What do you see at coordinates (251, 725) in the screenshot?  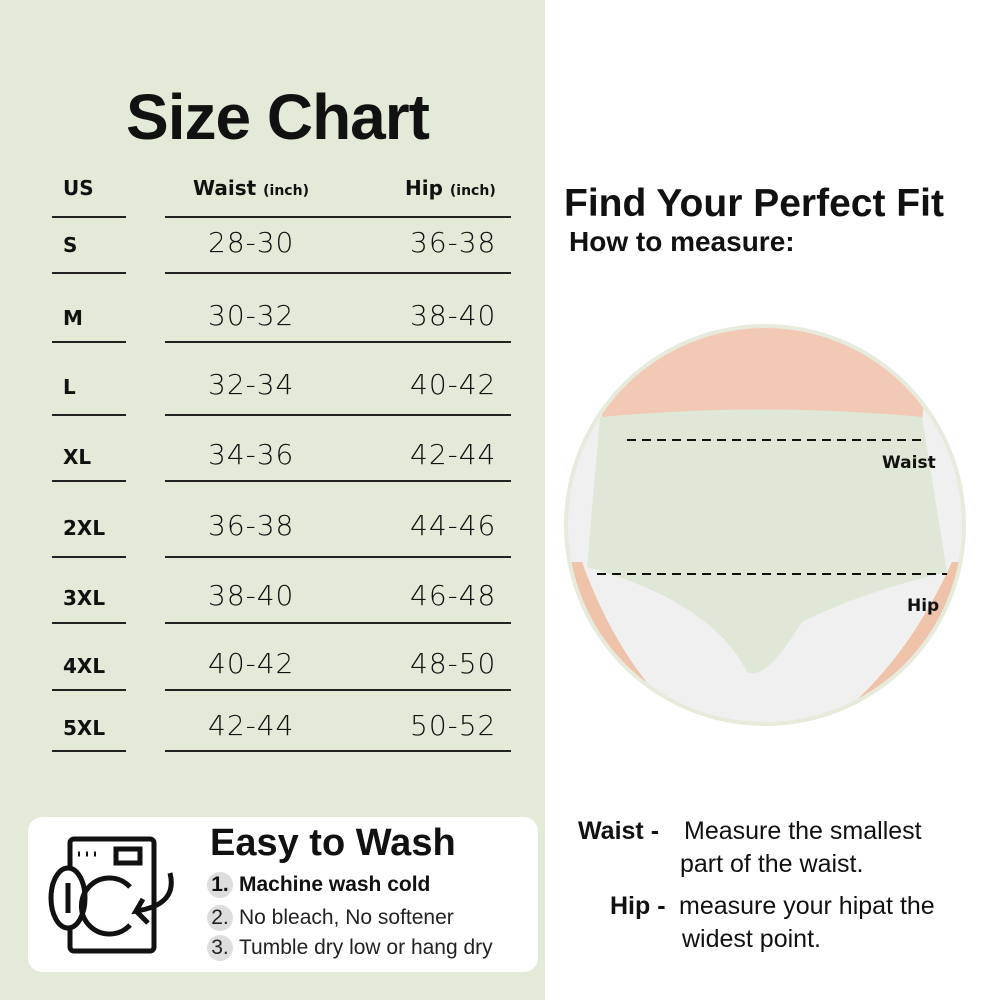 I see `waist-value: 42-44` at bounding box center [251, 725].